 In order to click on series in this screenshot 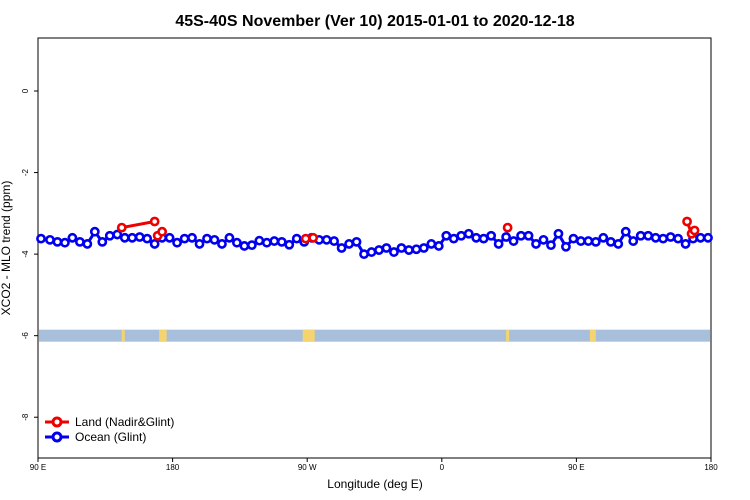, I will do `click(374, 238)`.